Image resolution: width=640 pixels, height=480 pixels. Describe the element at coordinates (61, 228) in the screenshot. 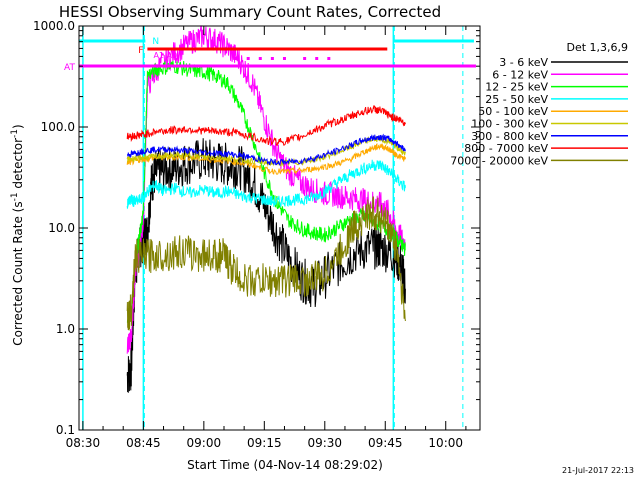

I see `y-tick-label: 10.0` at that location.